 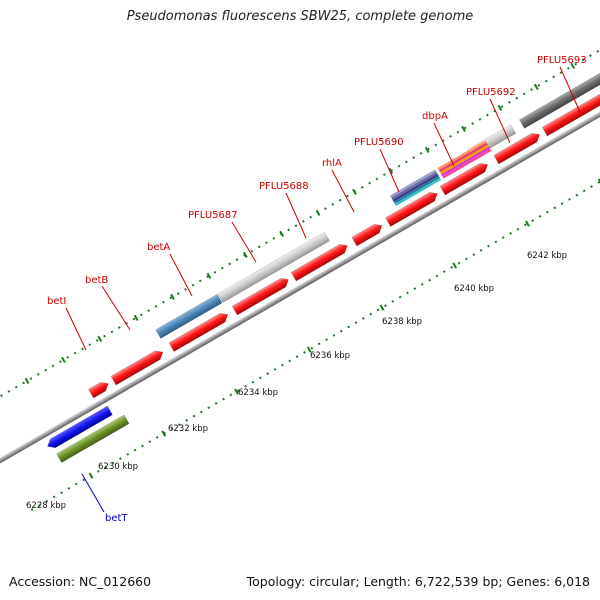 I want to click on axis-tick-label: 6236 kbp, so click(x=330, y=356).